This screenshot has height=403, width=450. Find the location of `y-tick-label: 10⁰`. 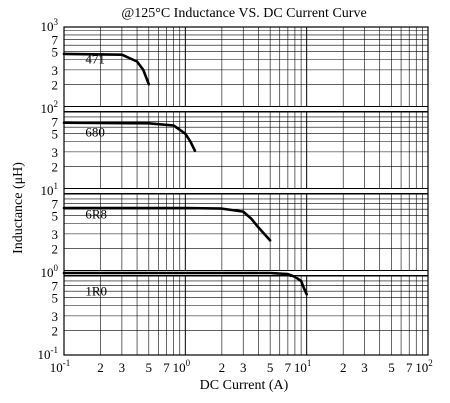

y-tick-label: 10⁰ is located at coordinates (50, 271).